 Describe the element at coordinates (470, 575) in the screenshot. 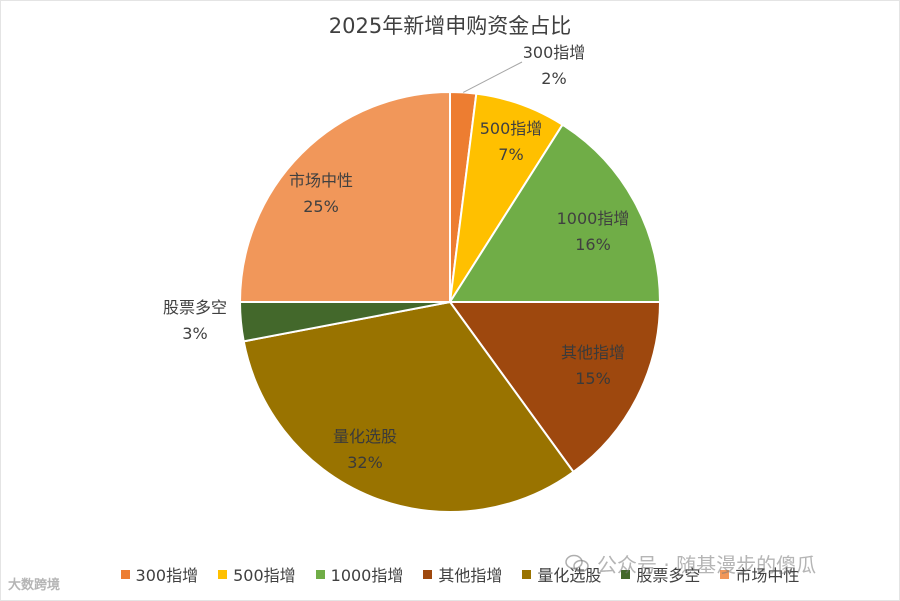

I see `legend-label: 其他指增` at that location.